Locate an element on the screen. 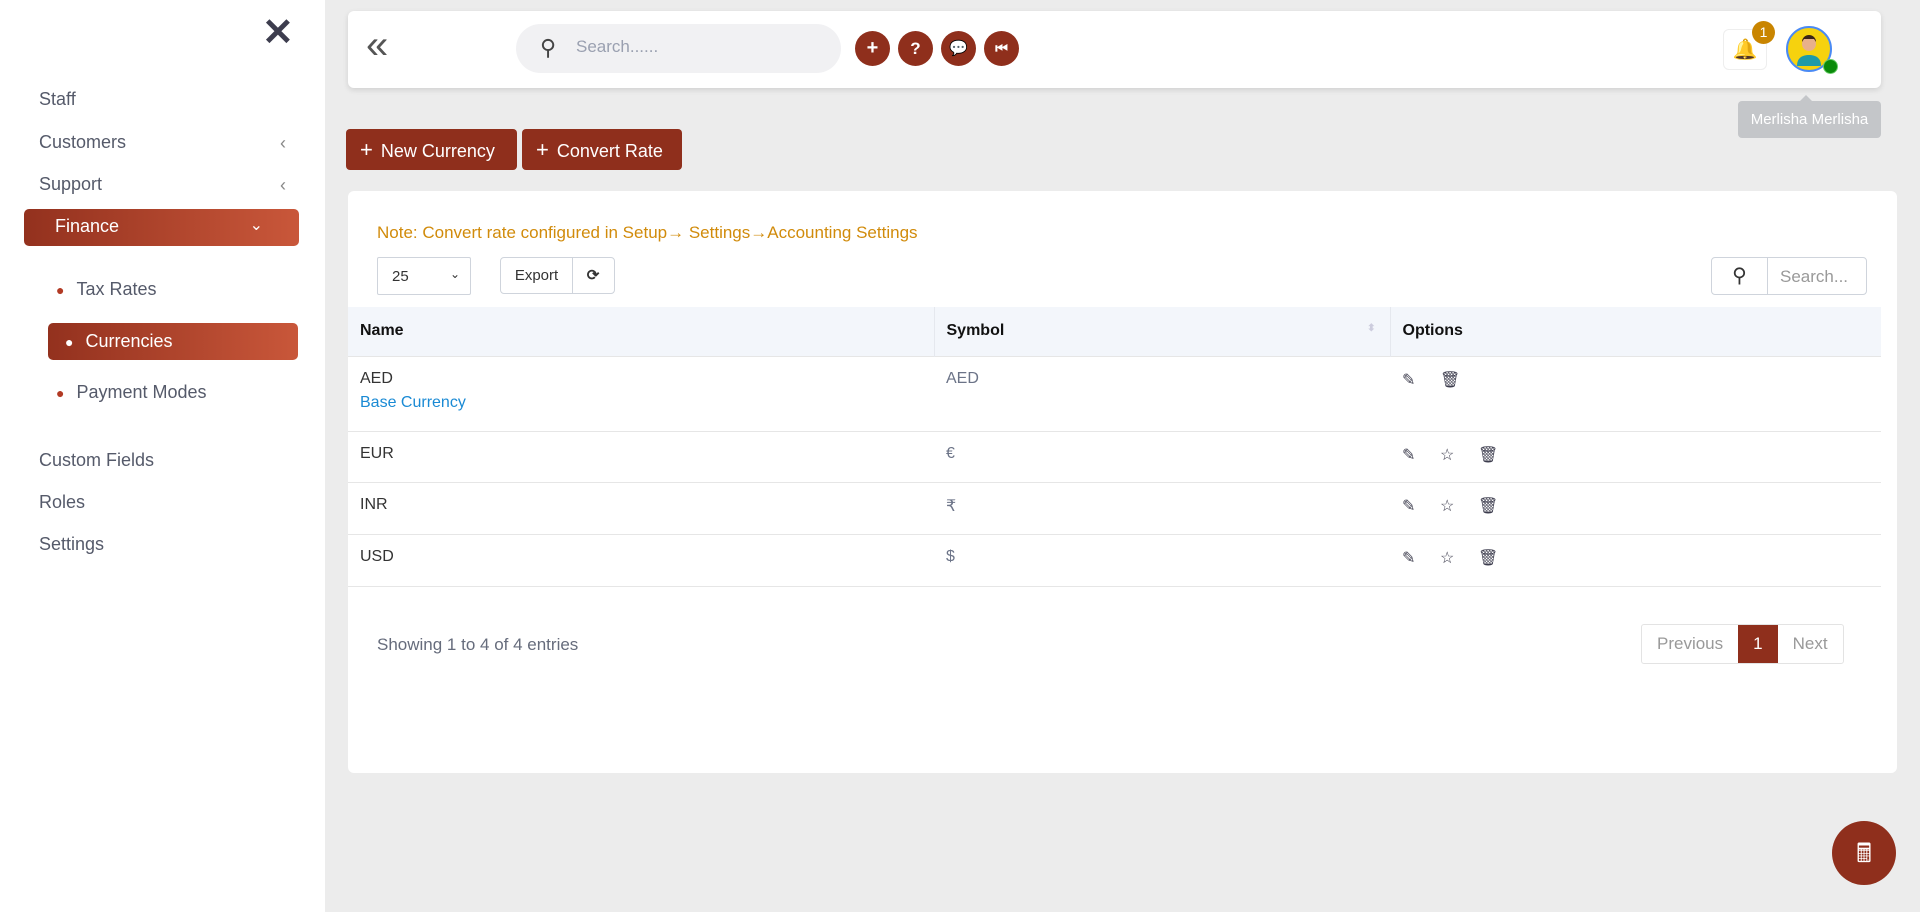 This screenshot has width=1920, height=912. column-label: Symbol is located at coordinates (975, 331).